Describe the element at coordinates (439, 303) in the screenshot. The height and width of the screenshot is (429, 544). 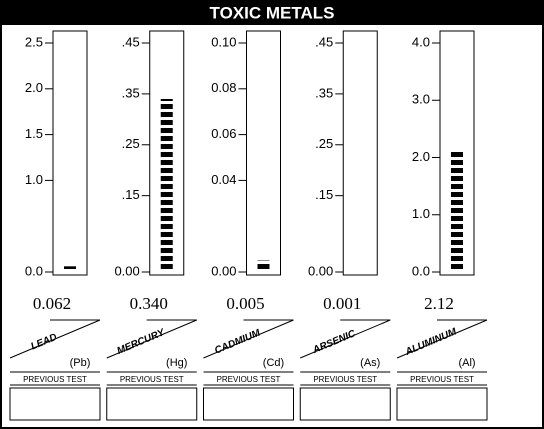
I see `value-label: 2.12` at that location.